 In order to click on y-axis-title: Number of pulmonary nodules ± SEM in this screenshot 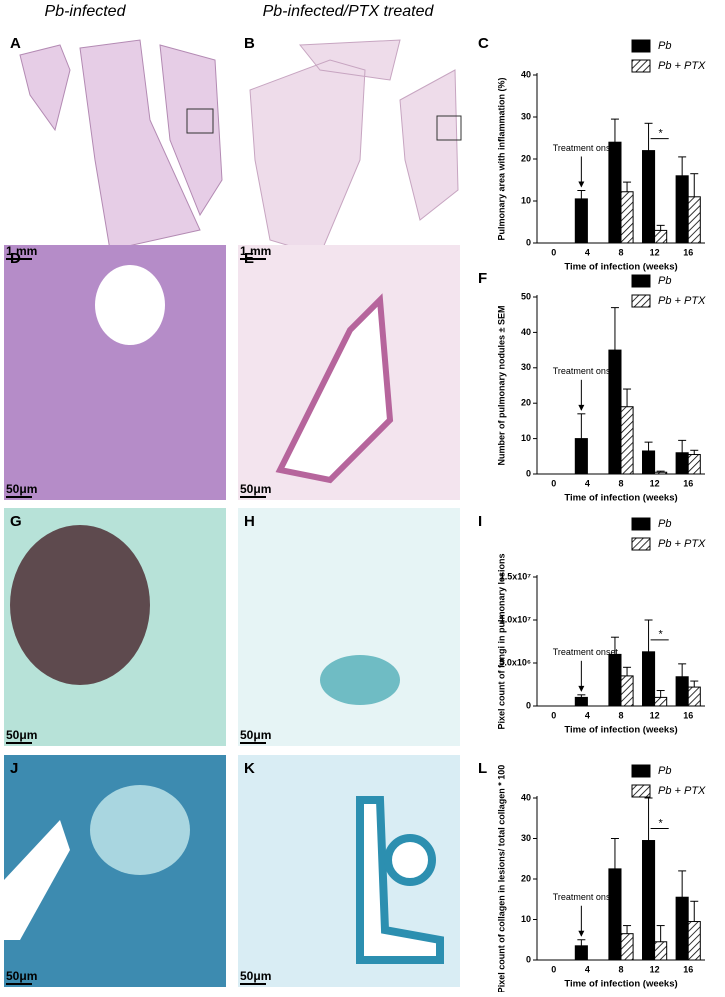, I will do `click(501, 386)`.